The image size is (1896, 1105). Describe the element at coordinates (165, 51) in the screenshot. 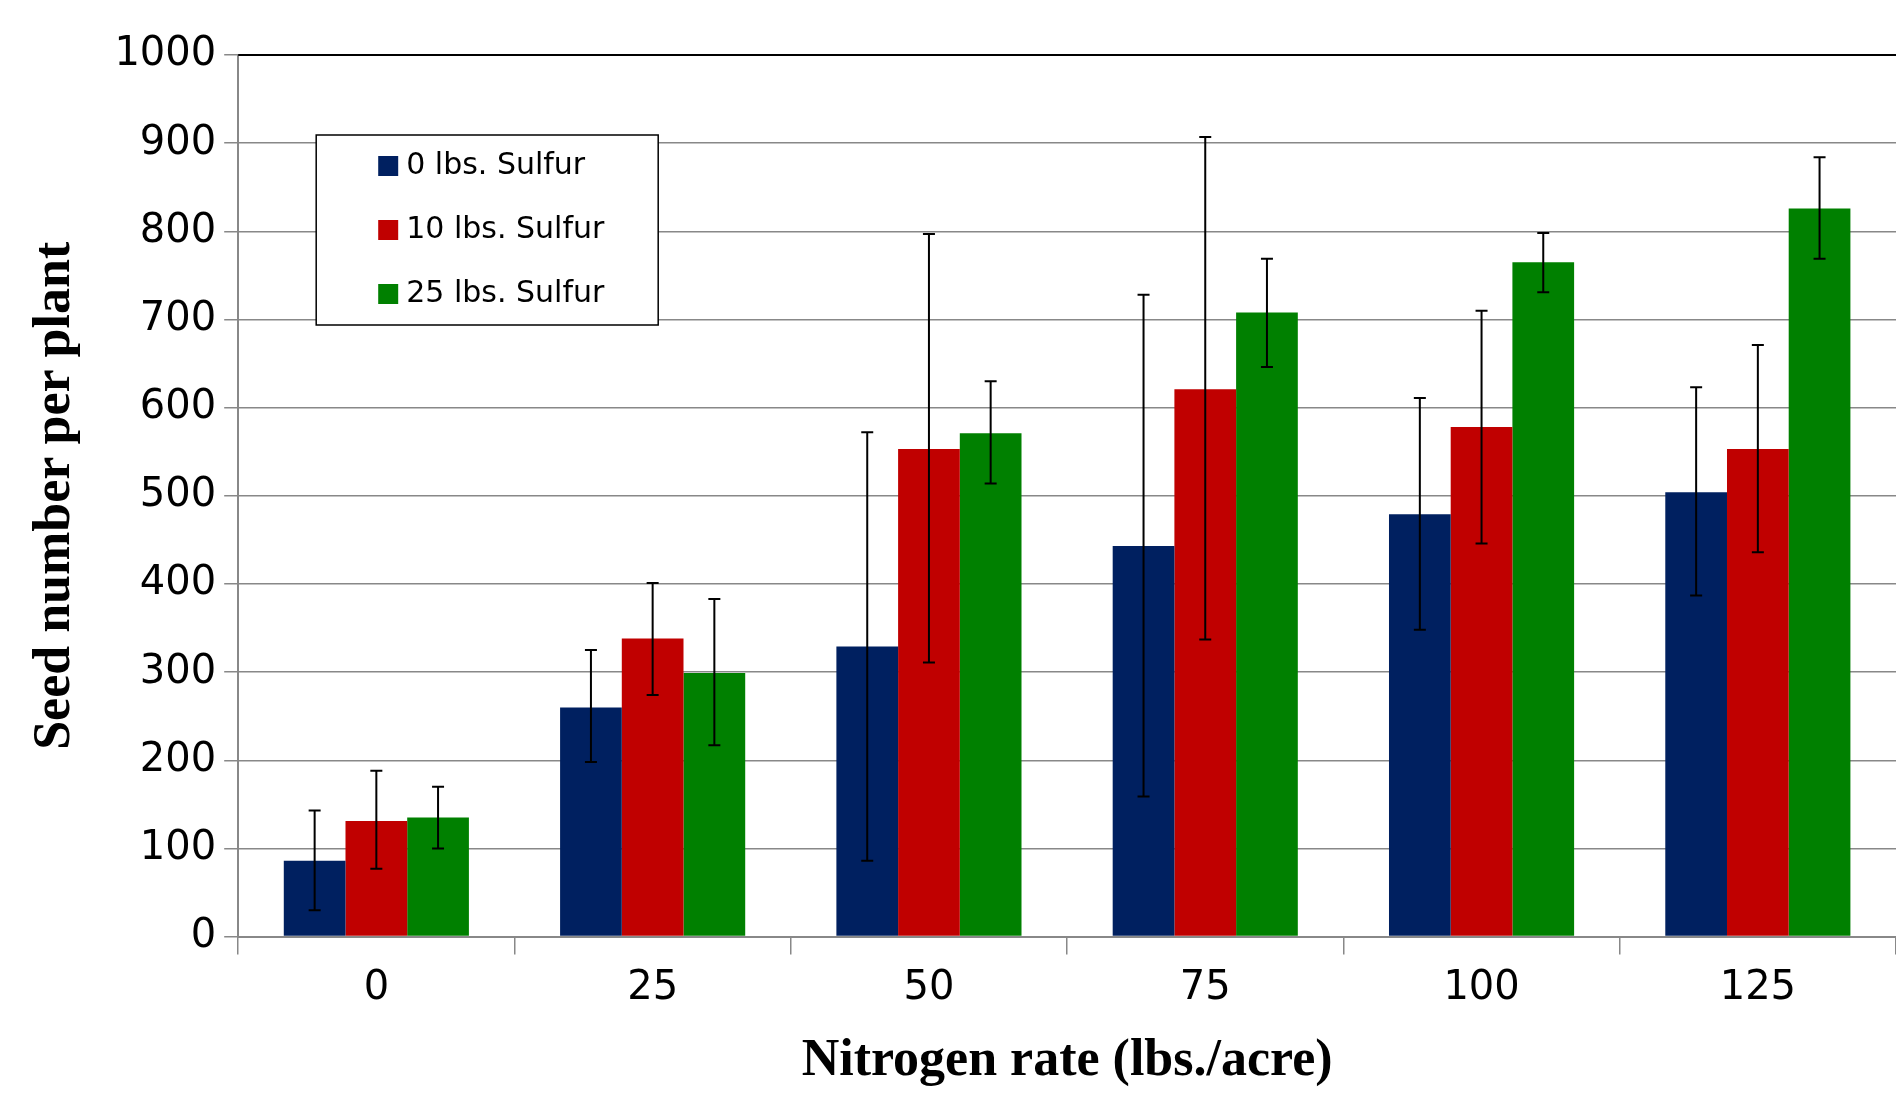

I see `y-tick-label: 1000` at that location.